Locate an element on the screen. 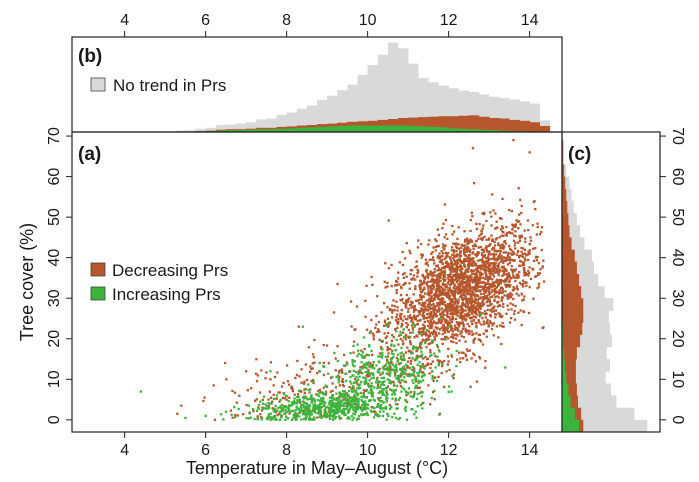  panel-c-frame is located at coordinates (611, 282).